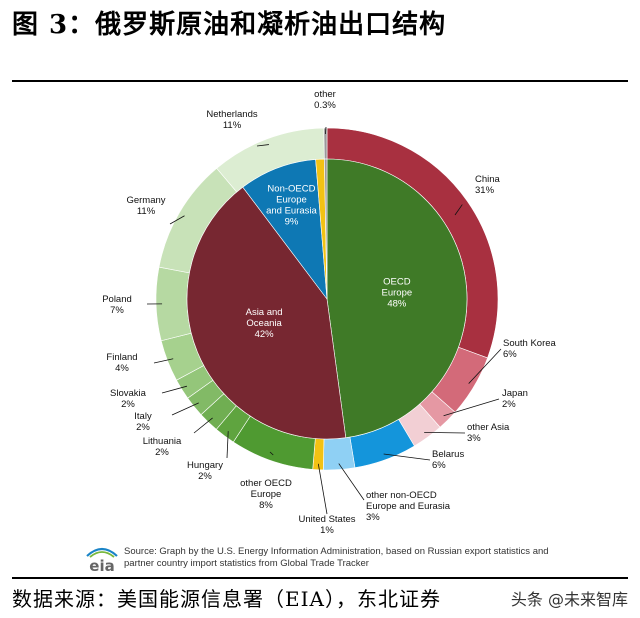 Image resolution: width=640 pixels, height=618 pixels. Describe the element at coordinates (177, 220) in the screenshot. I see `leader-line-germany` at that location.